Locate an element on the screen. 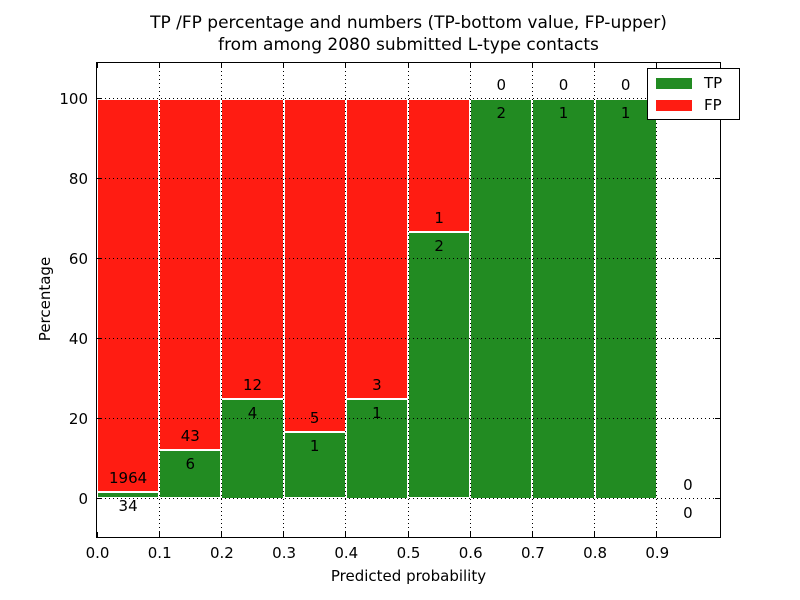  tp-count-label: 4 is located at coordinates (252, 412).